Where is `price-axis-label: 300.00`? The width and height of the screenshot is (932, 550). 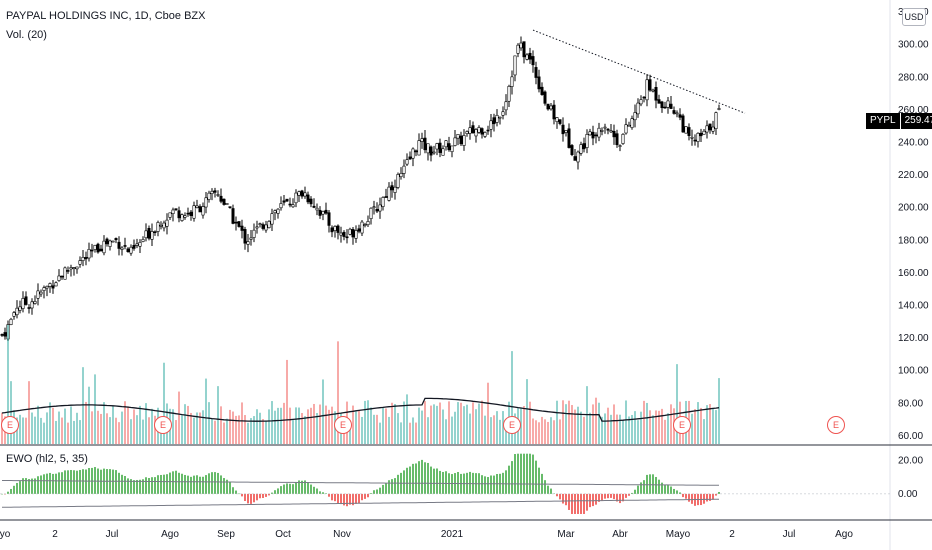 price-axis-label: 300.00 is located at coordinates (913, 45).